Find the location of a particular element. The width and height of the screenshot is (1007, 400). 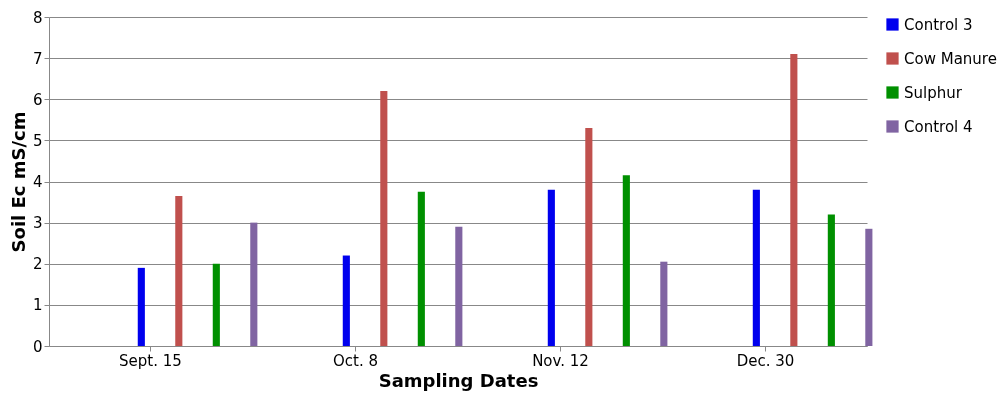

legend-label: Control 3 is located at coordinates (938, 24).